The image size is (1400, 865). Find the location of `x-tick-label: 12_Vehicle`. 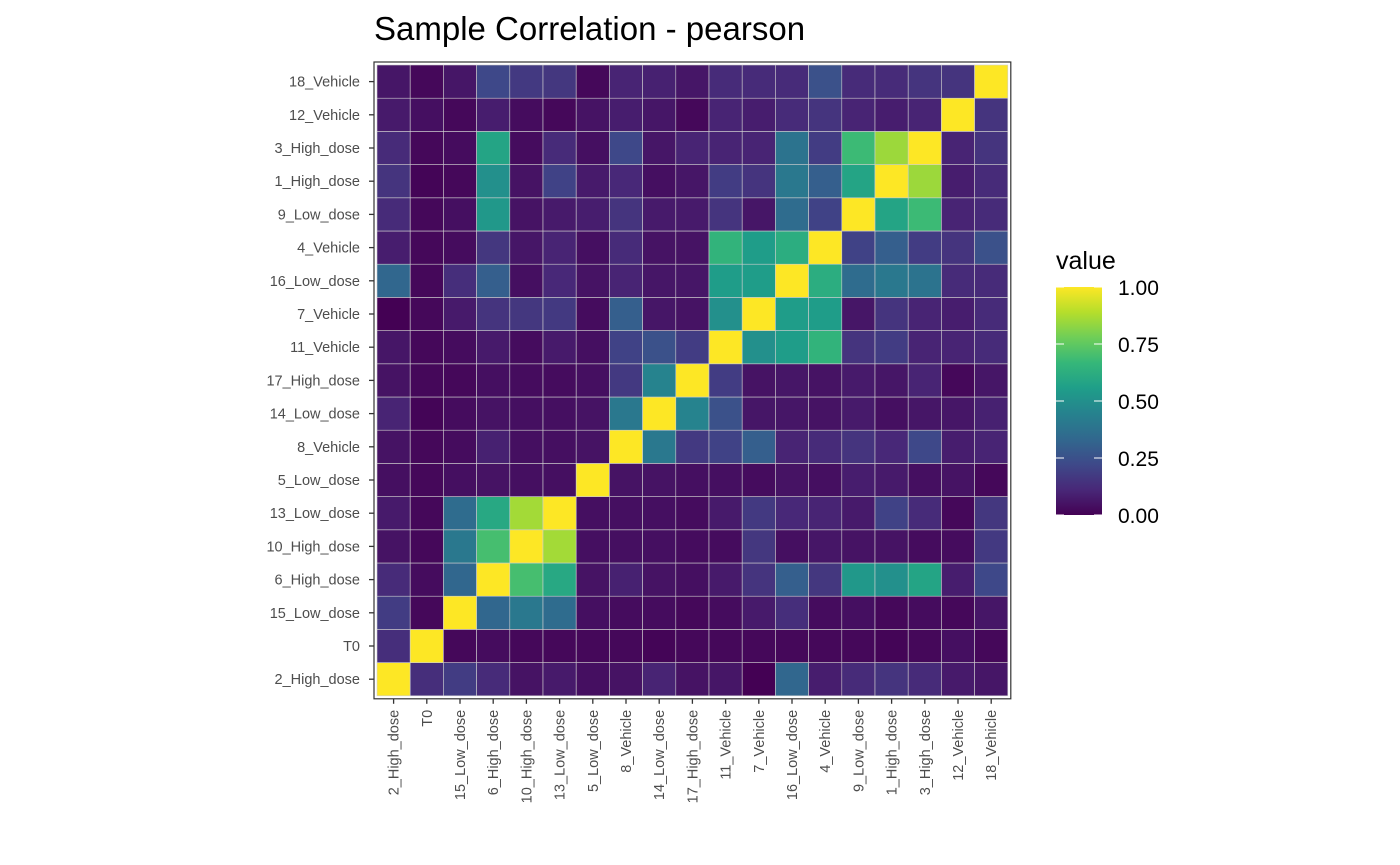

x-tick-label: 12_Vehicle is located at coordinates (959, 745).